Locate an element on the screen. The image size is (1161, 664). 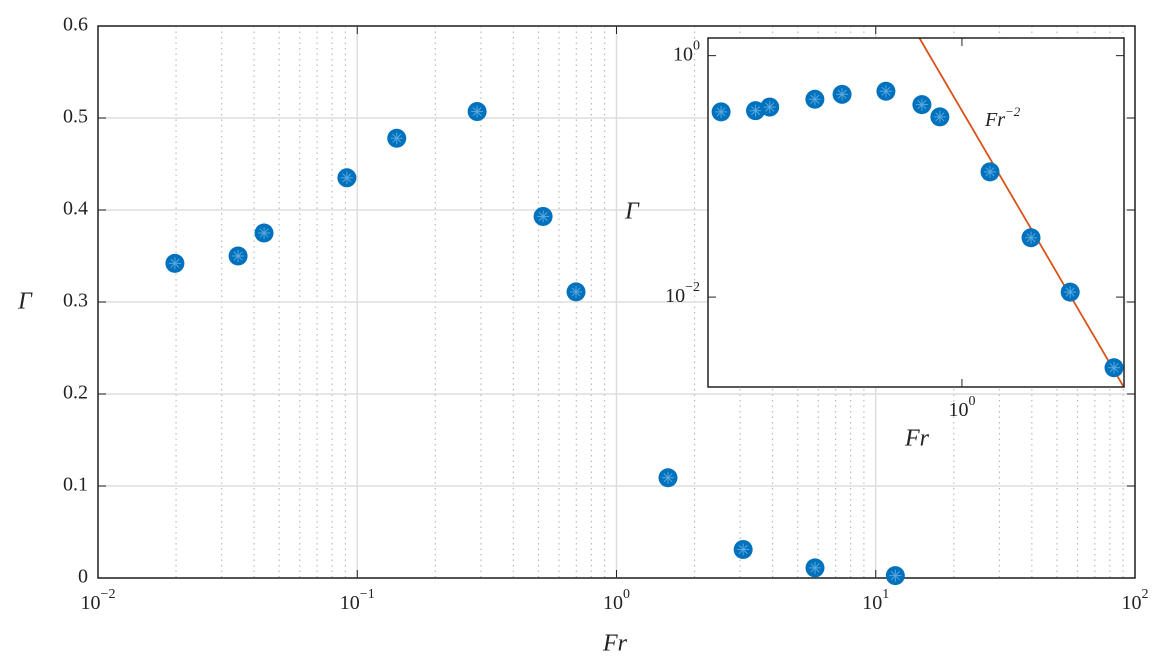
fit-label-exponent: −2 is located at coordinates (1013, 111).